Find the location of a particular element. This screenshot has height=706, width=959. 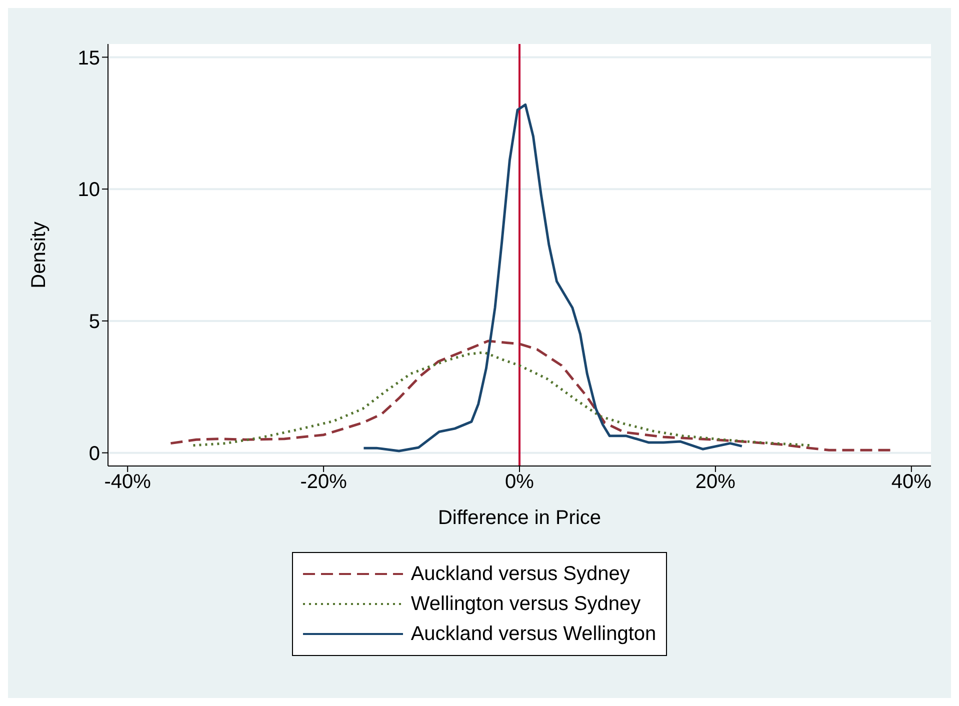

y-tick-label: 15 is located at coordinates (89, 58).